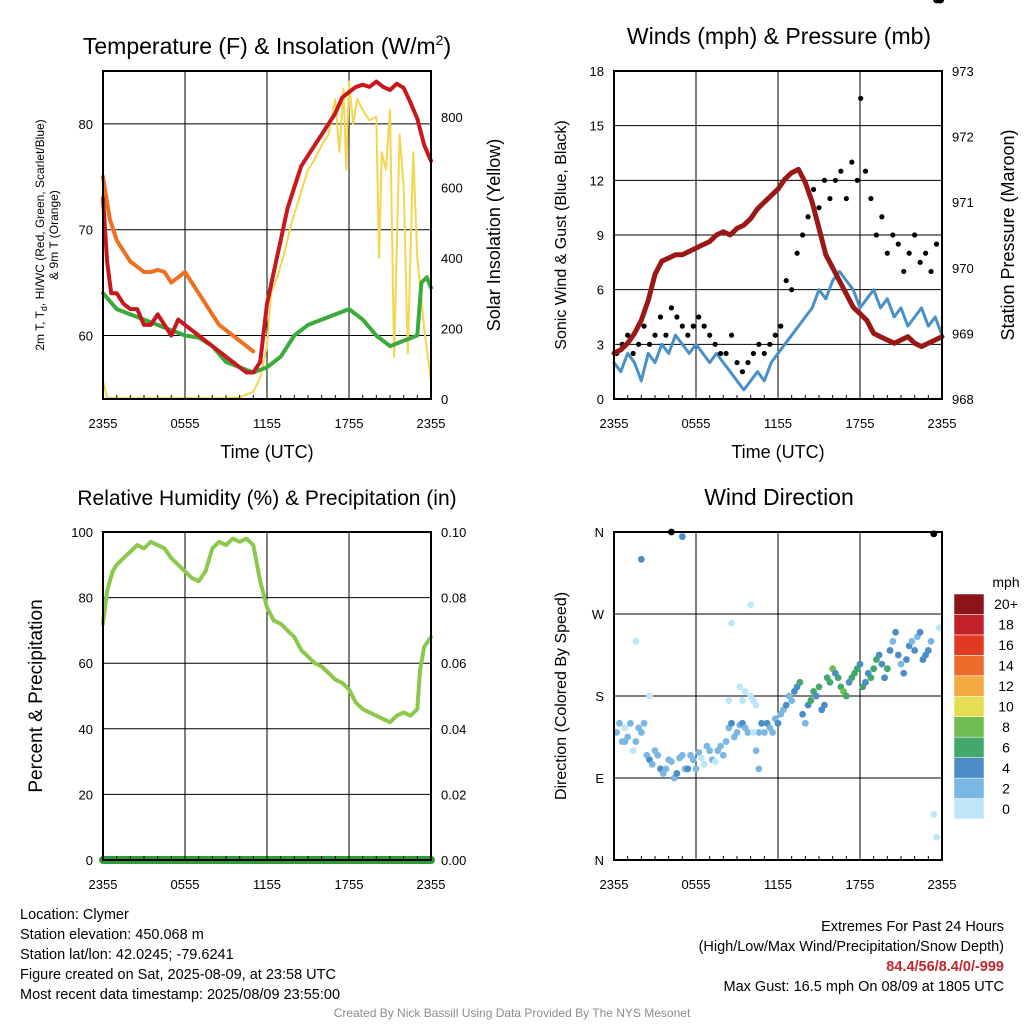 The height and width of the screenshot is (1024, 1024). Describe the element at coordinates (453, 729) in the screenshot. I see `rh-y2tick-label: 0.04` at that location.